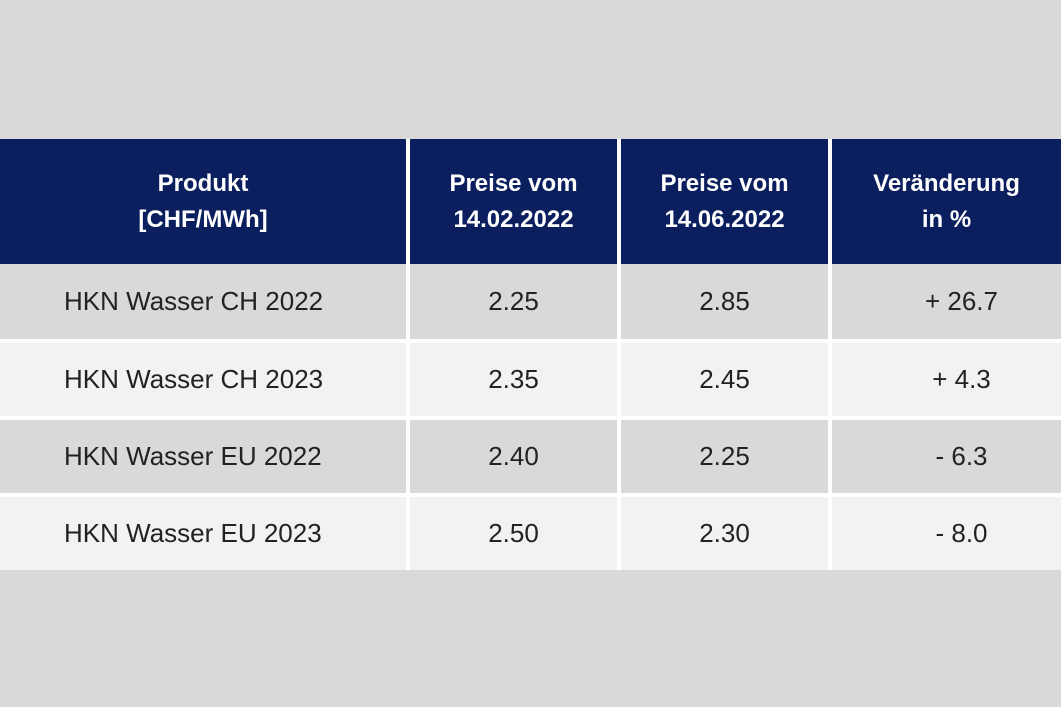 Image resolution: width=1061 pixels, height=707 pixels. Describe the element at coordinates (205, 531) in the screenshot. I see `cell-product: HKN Wasser EU 2023` at that location.